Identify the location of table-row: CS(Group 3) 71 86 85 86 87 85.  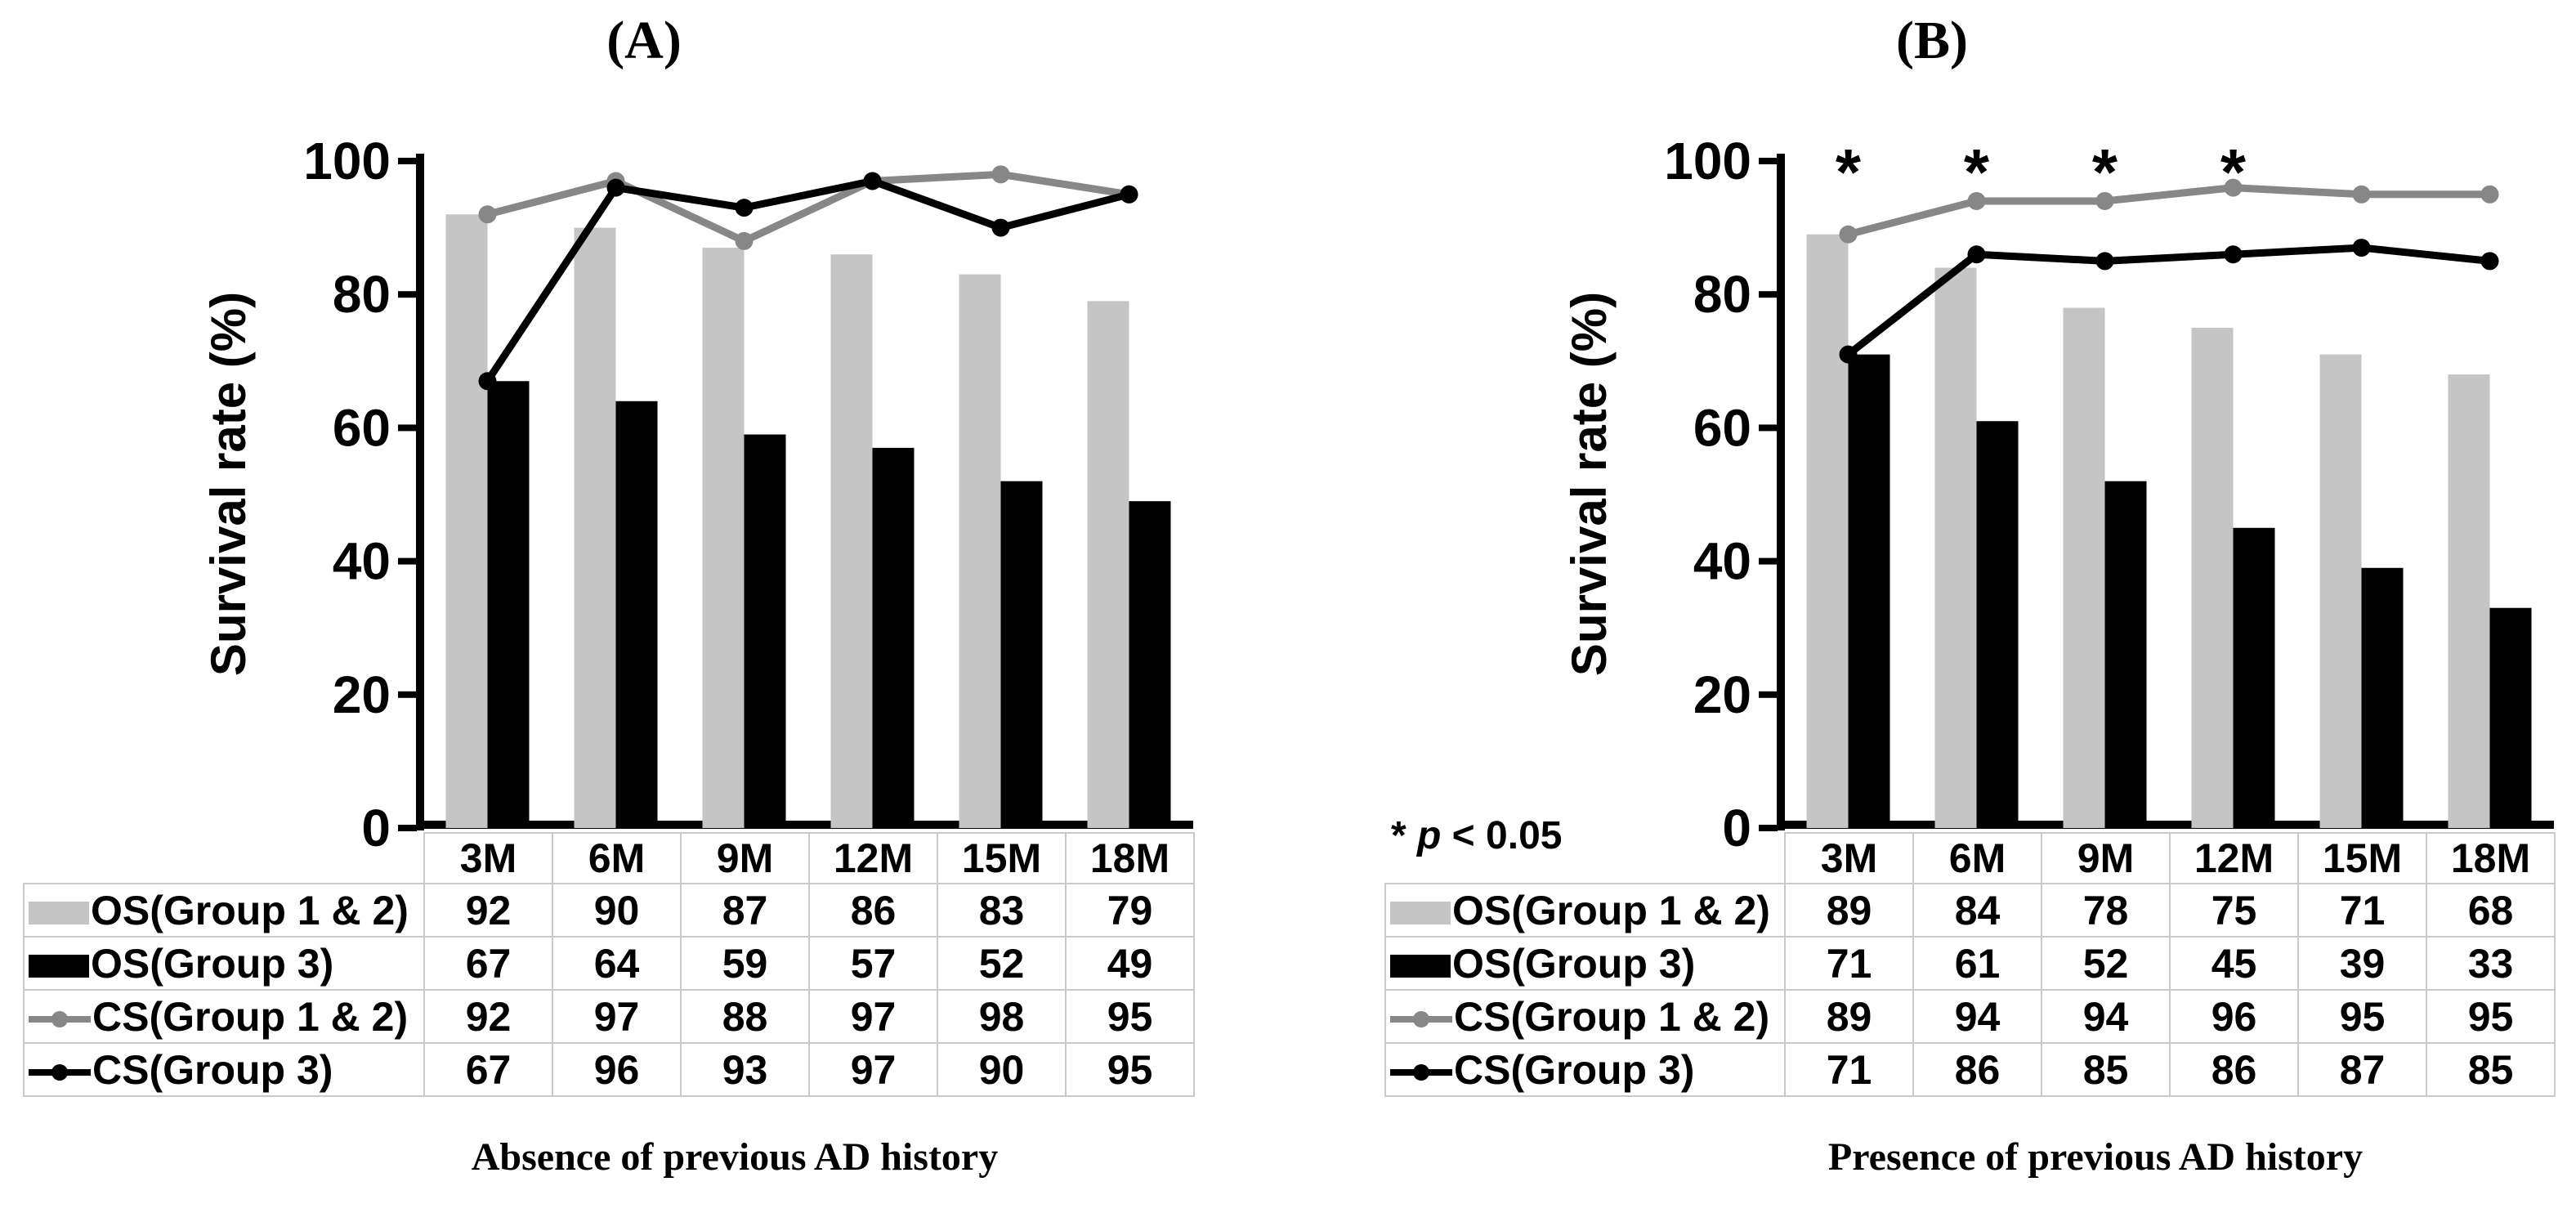
(1970, 1069).